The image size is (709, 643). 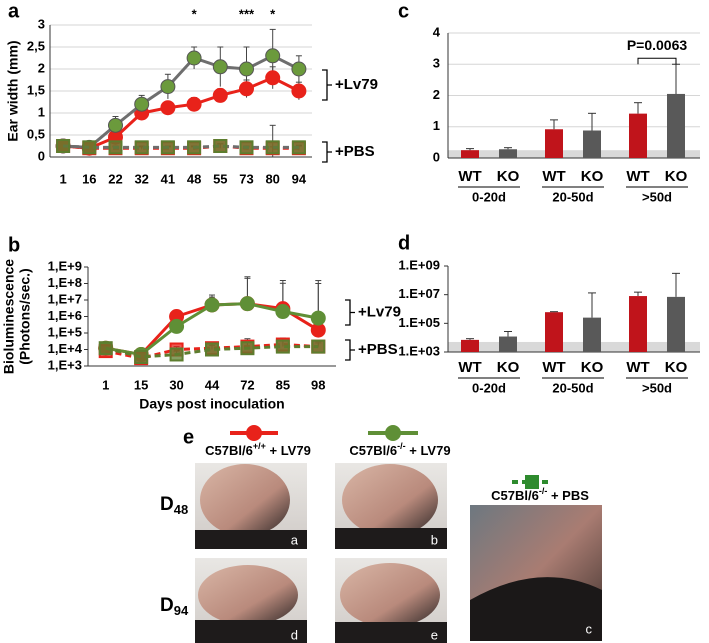 What do you see at coordinates (13, 90) in the screenshot?
I see `y-axis-title: Ear width (mm)` at bounding box center [13, 90].